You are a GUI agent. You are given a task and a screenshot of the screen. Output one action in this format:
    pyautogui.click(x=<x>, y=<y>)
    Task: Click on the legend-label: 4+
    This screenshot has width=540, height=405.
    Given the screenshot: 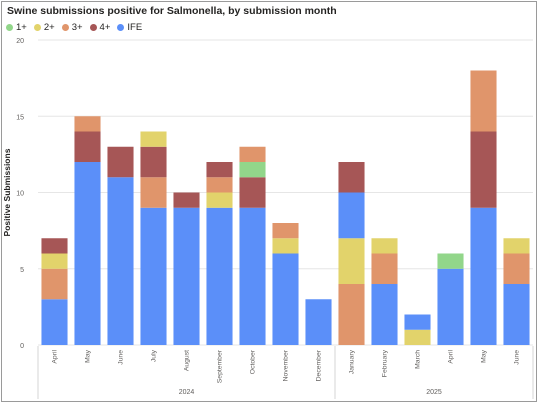 What is the action you would take?
    pyautogui.click(x=105, y=27)
    